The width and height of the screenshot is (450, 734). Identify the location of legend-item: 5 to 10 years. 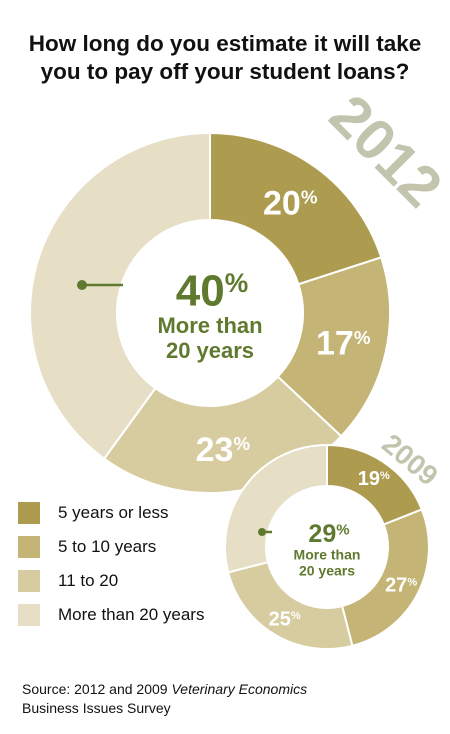
(111, 547).